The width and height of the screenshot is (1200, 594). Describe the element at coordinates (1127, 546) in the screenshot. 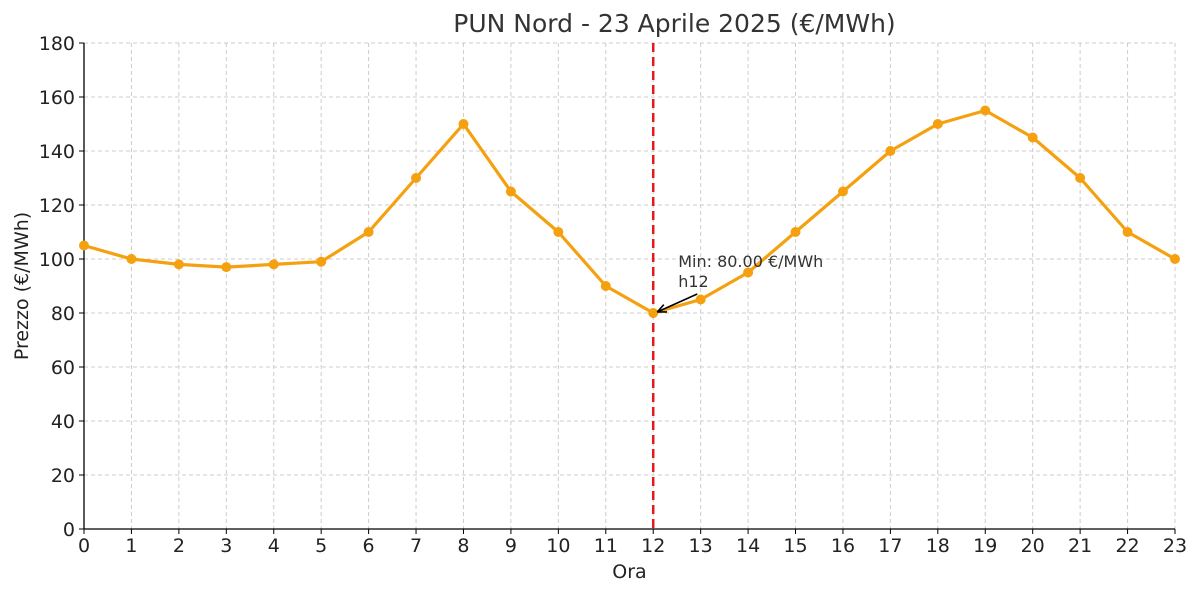

I see `x-tick-label: 22` at that location.